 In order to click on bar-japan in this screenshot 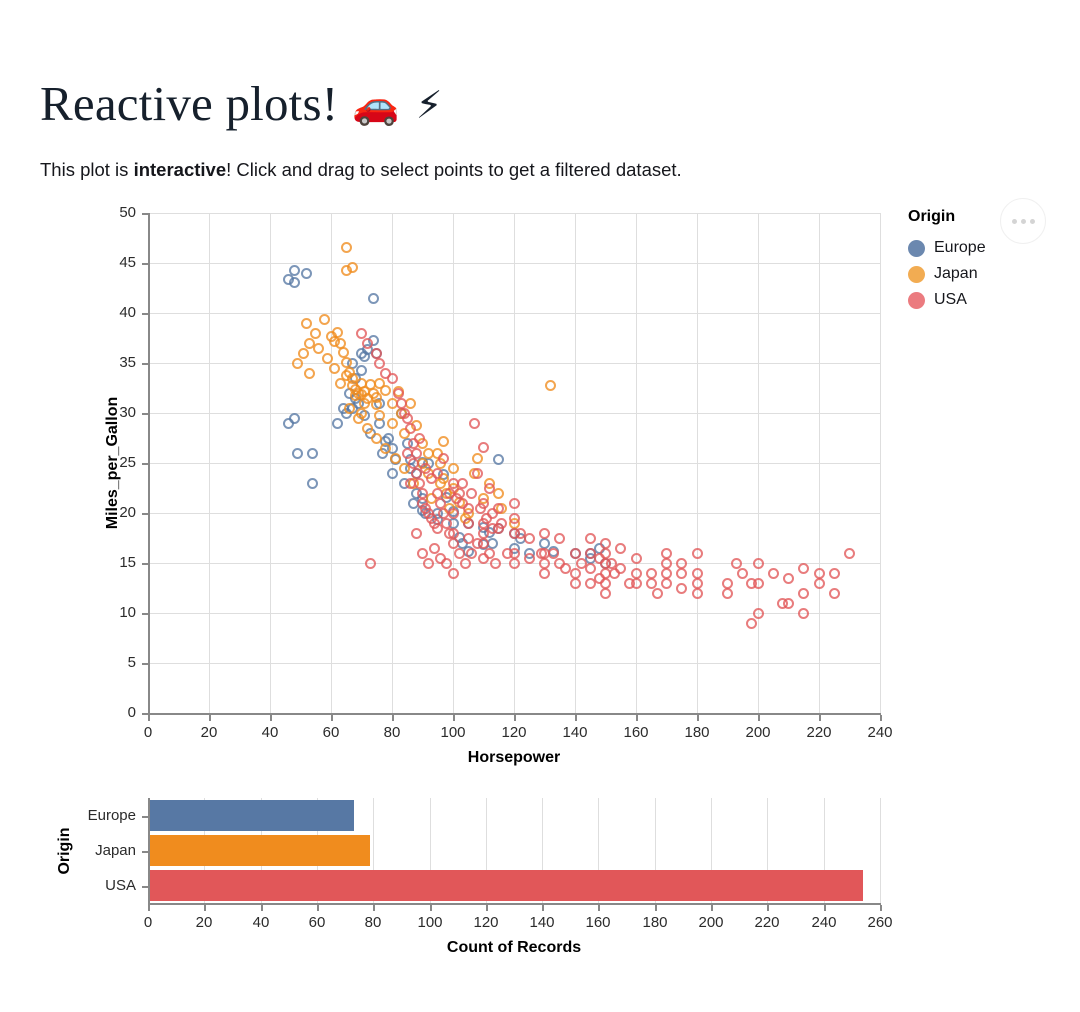, I will do `click(259, 850)`.